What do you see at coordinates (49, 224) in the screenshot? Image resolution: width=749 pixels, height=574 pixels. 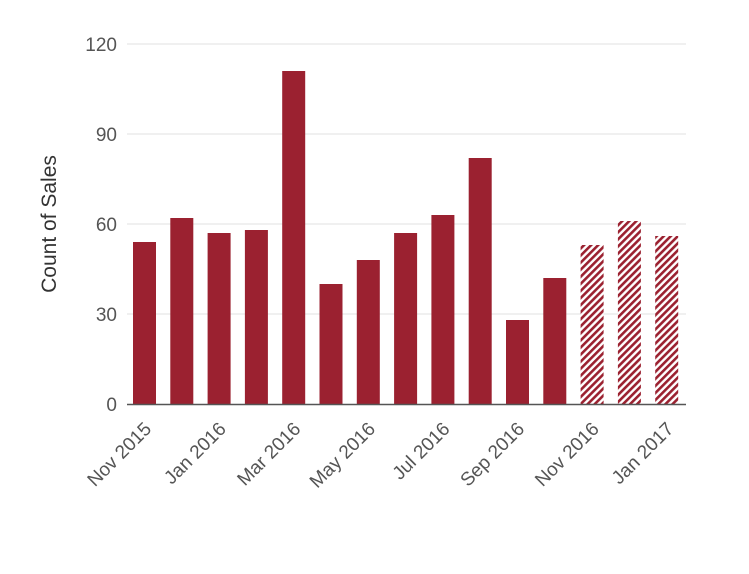 I see `y-axis-title: Count of Sales` at bounding box center [49, 224].